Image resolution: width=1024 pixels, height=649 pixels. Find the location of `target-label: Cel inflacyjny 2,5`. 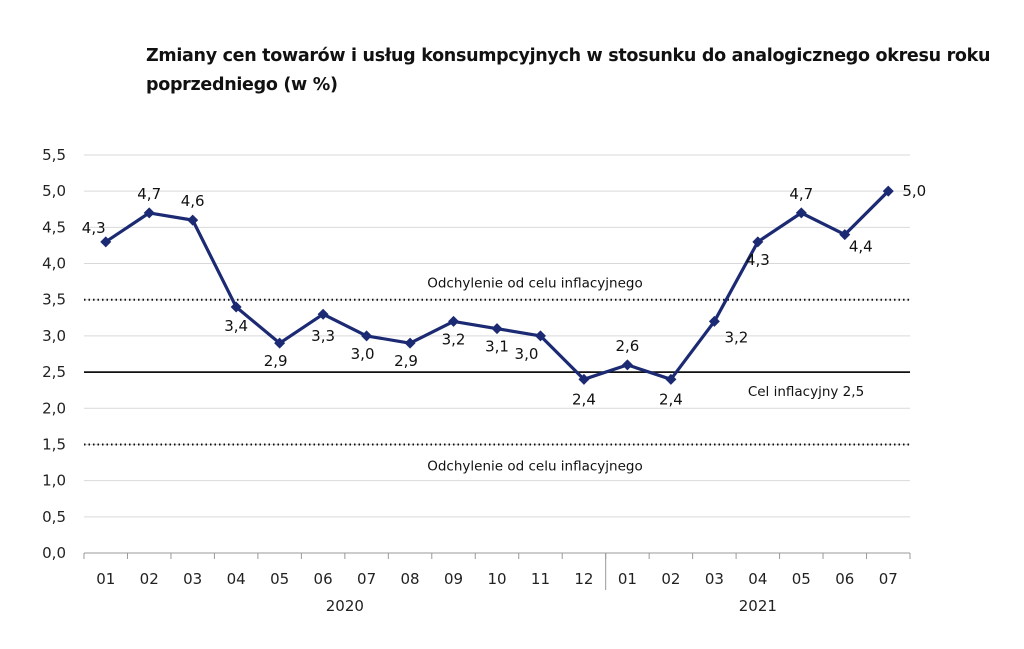

target-label: Cel inflacyjny 2,5 is located at coordinates (806, 392).